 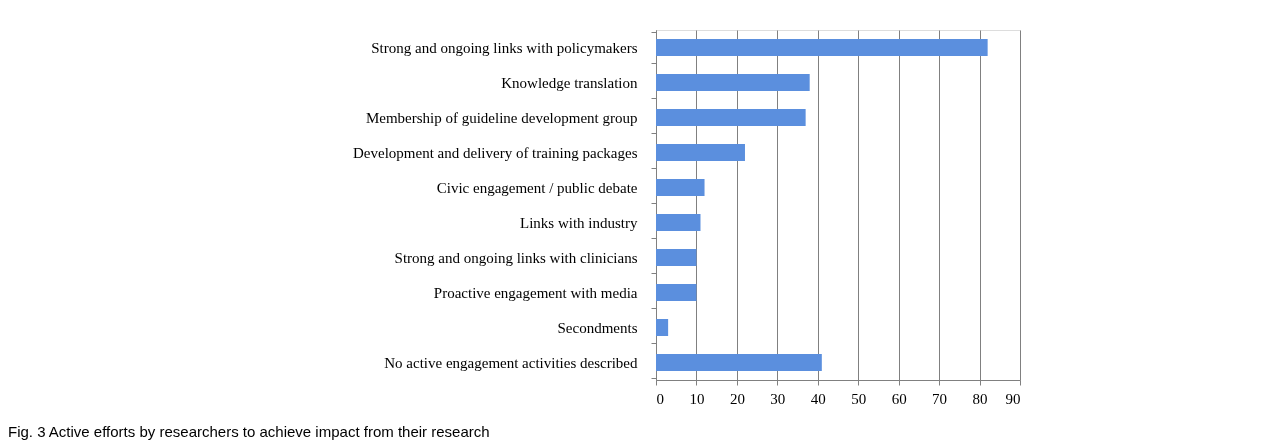 I want to click on x-tick-label: 40, so click(x=818, y=398).